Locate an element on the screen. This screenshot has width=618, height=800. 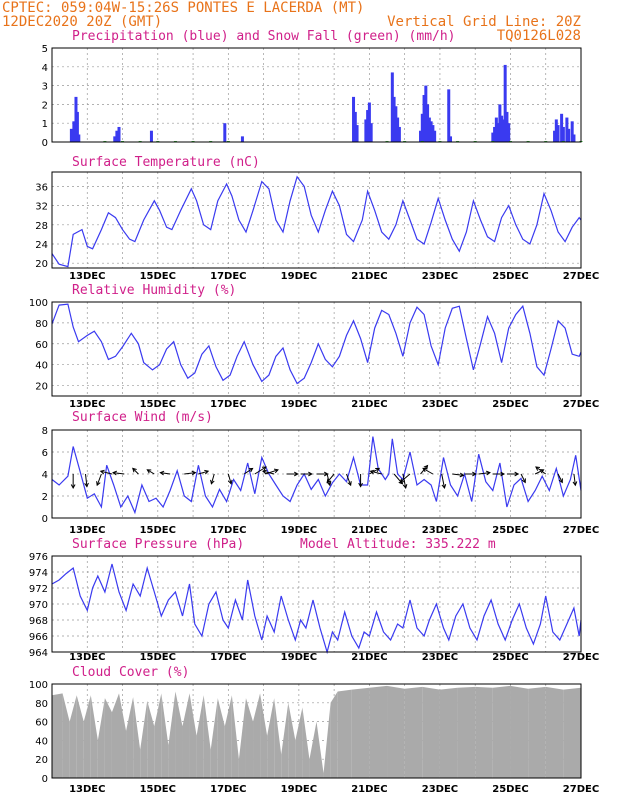
y-tick-label: 974 is located at coordinates (38, 573).